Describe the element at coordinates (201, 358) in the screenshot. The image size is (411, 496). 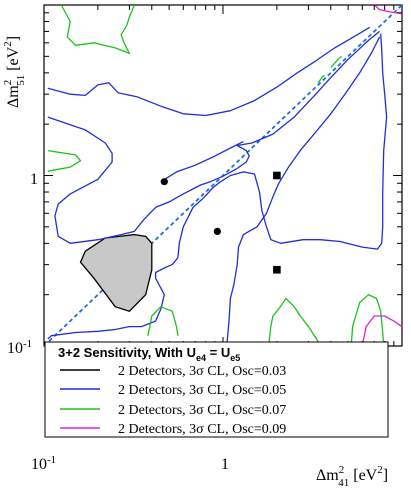
I see `legend-title-sub1: e4` at that location.